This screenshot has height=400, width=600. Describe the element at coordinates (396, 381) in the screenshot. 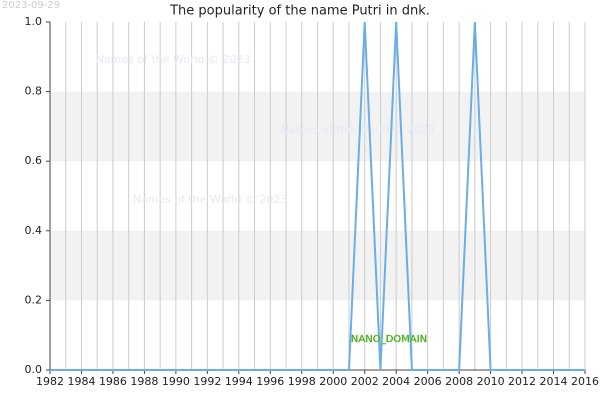

I see `x-tick-label: 2004` at that location.